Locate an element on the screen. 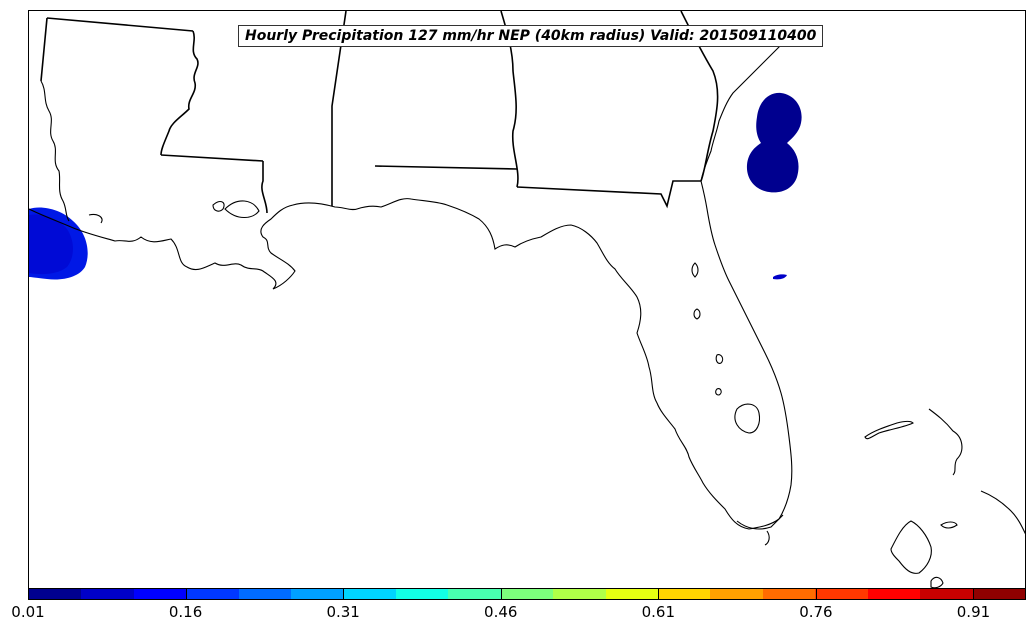 This screenshot has height=633, width=1036. colorbar-tick-label: 0.46 is located at coordinates (501, 612).